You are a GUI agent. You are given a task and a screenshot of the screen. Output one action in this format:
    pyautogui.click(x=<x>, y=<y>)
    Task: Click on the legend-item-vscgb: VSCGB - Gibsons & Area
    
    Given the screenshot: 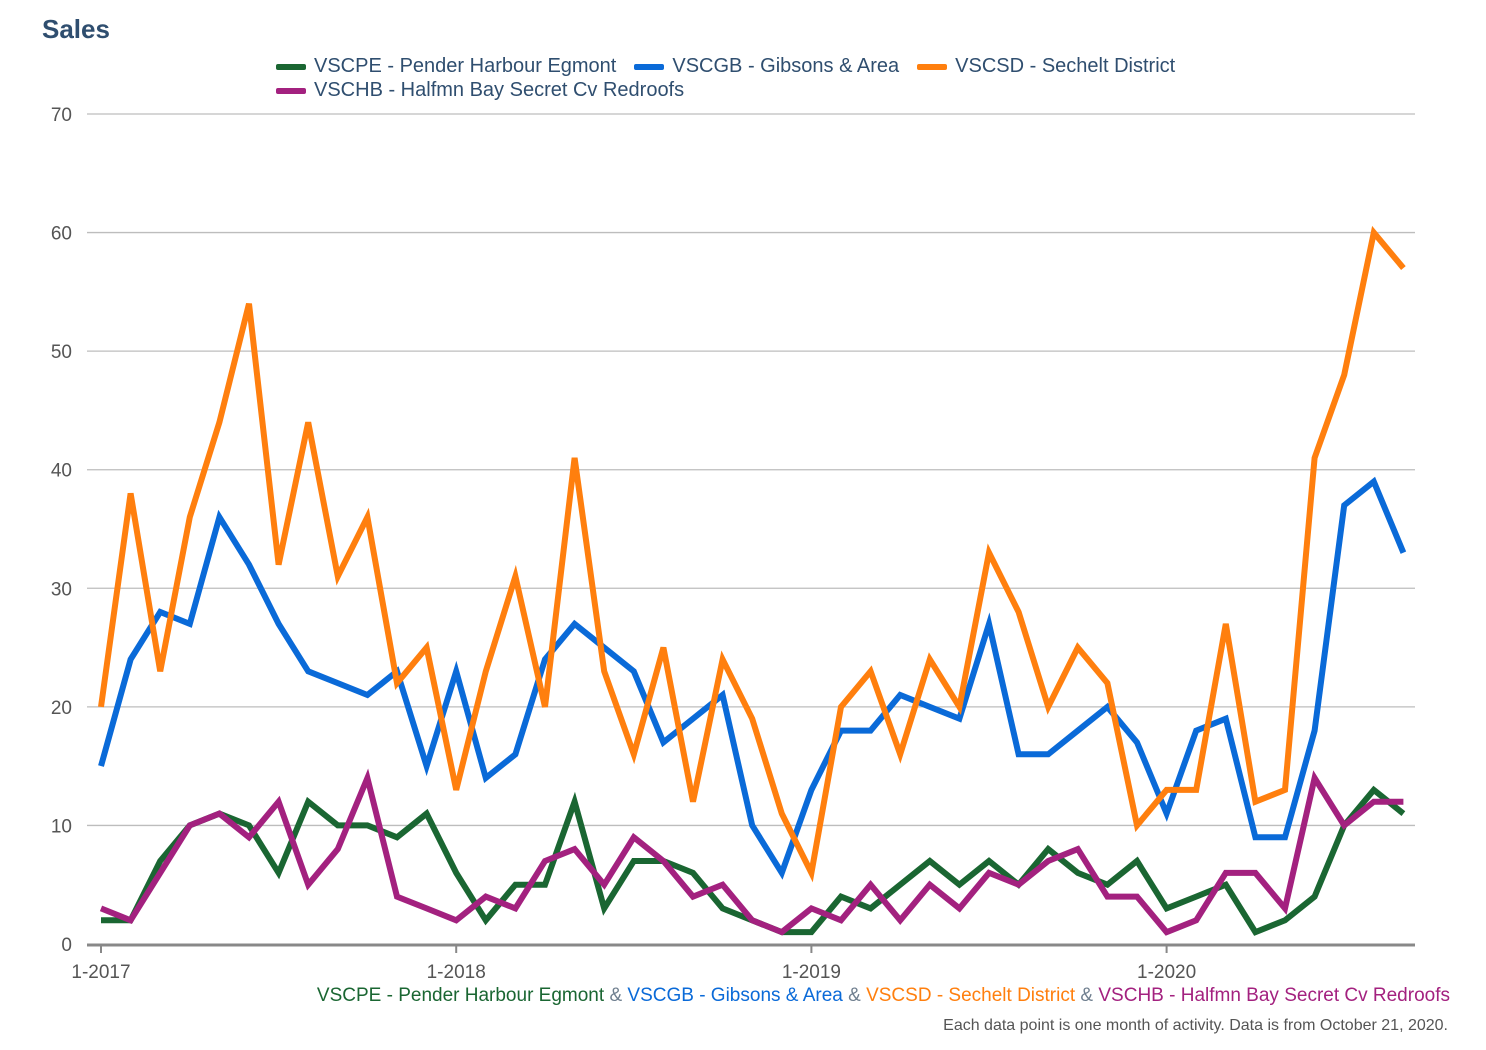 What is the action you would take?
    pyautogui.click(x=766, y=66)
    